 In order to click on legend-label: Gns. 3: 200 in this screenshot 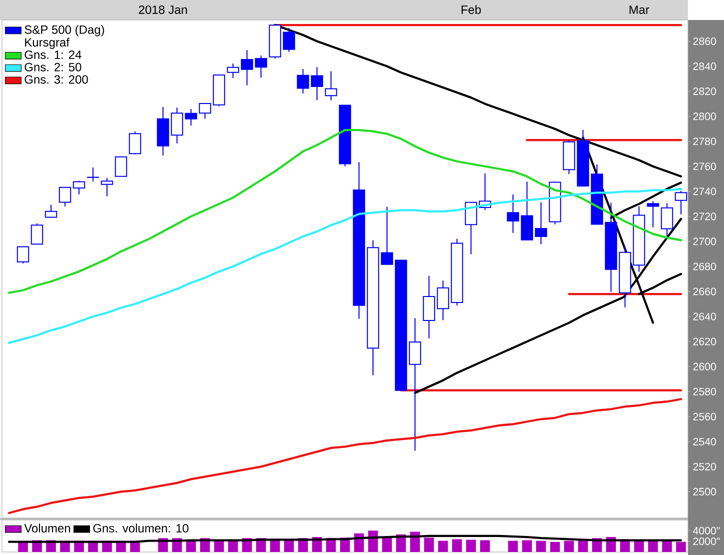, I will do `click(56, 79)`.